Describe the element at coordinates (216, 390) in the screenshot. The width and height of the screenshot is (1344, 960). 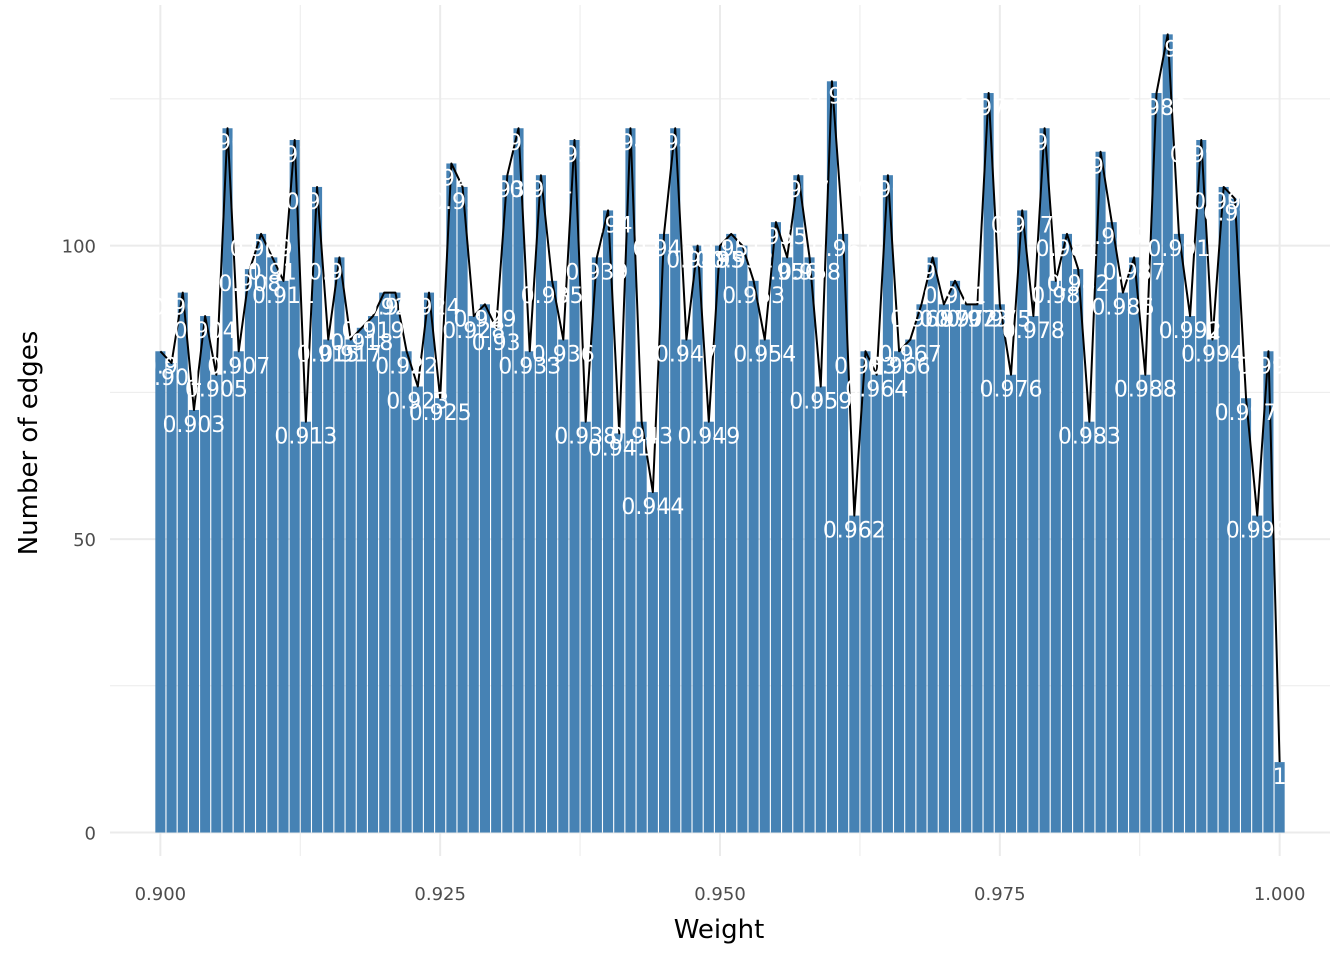
I see `bar-data-label: 0.905` at that location.